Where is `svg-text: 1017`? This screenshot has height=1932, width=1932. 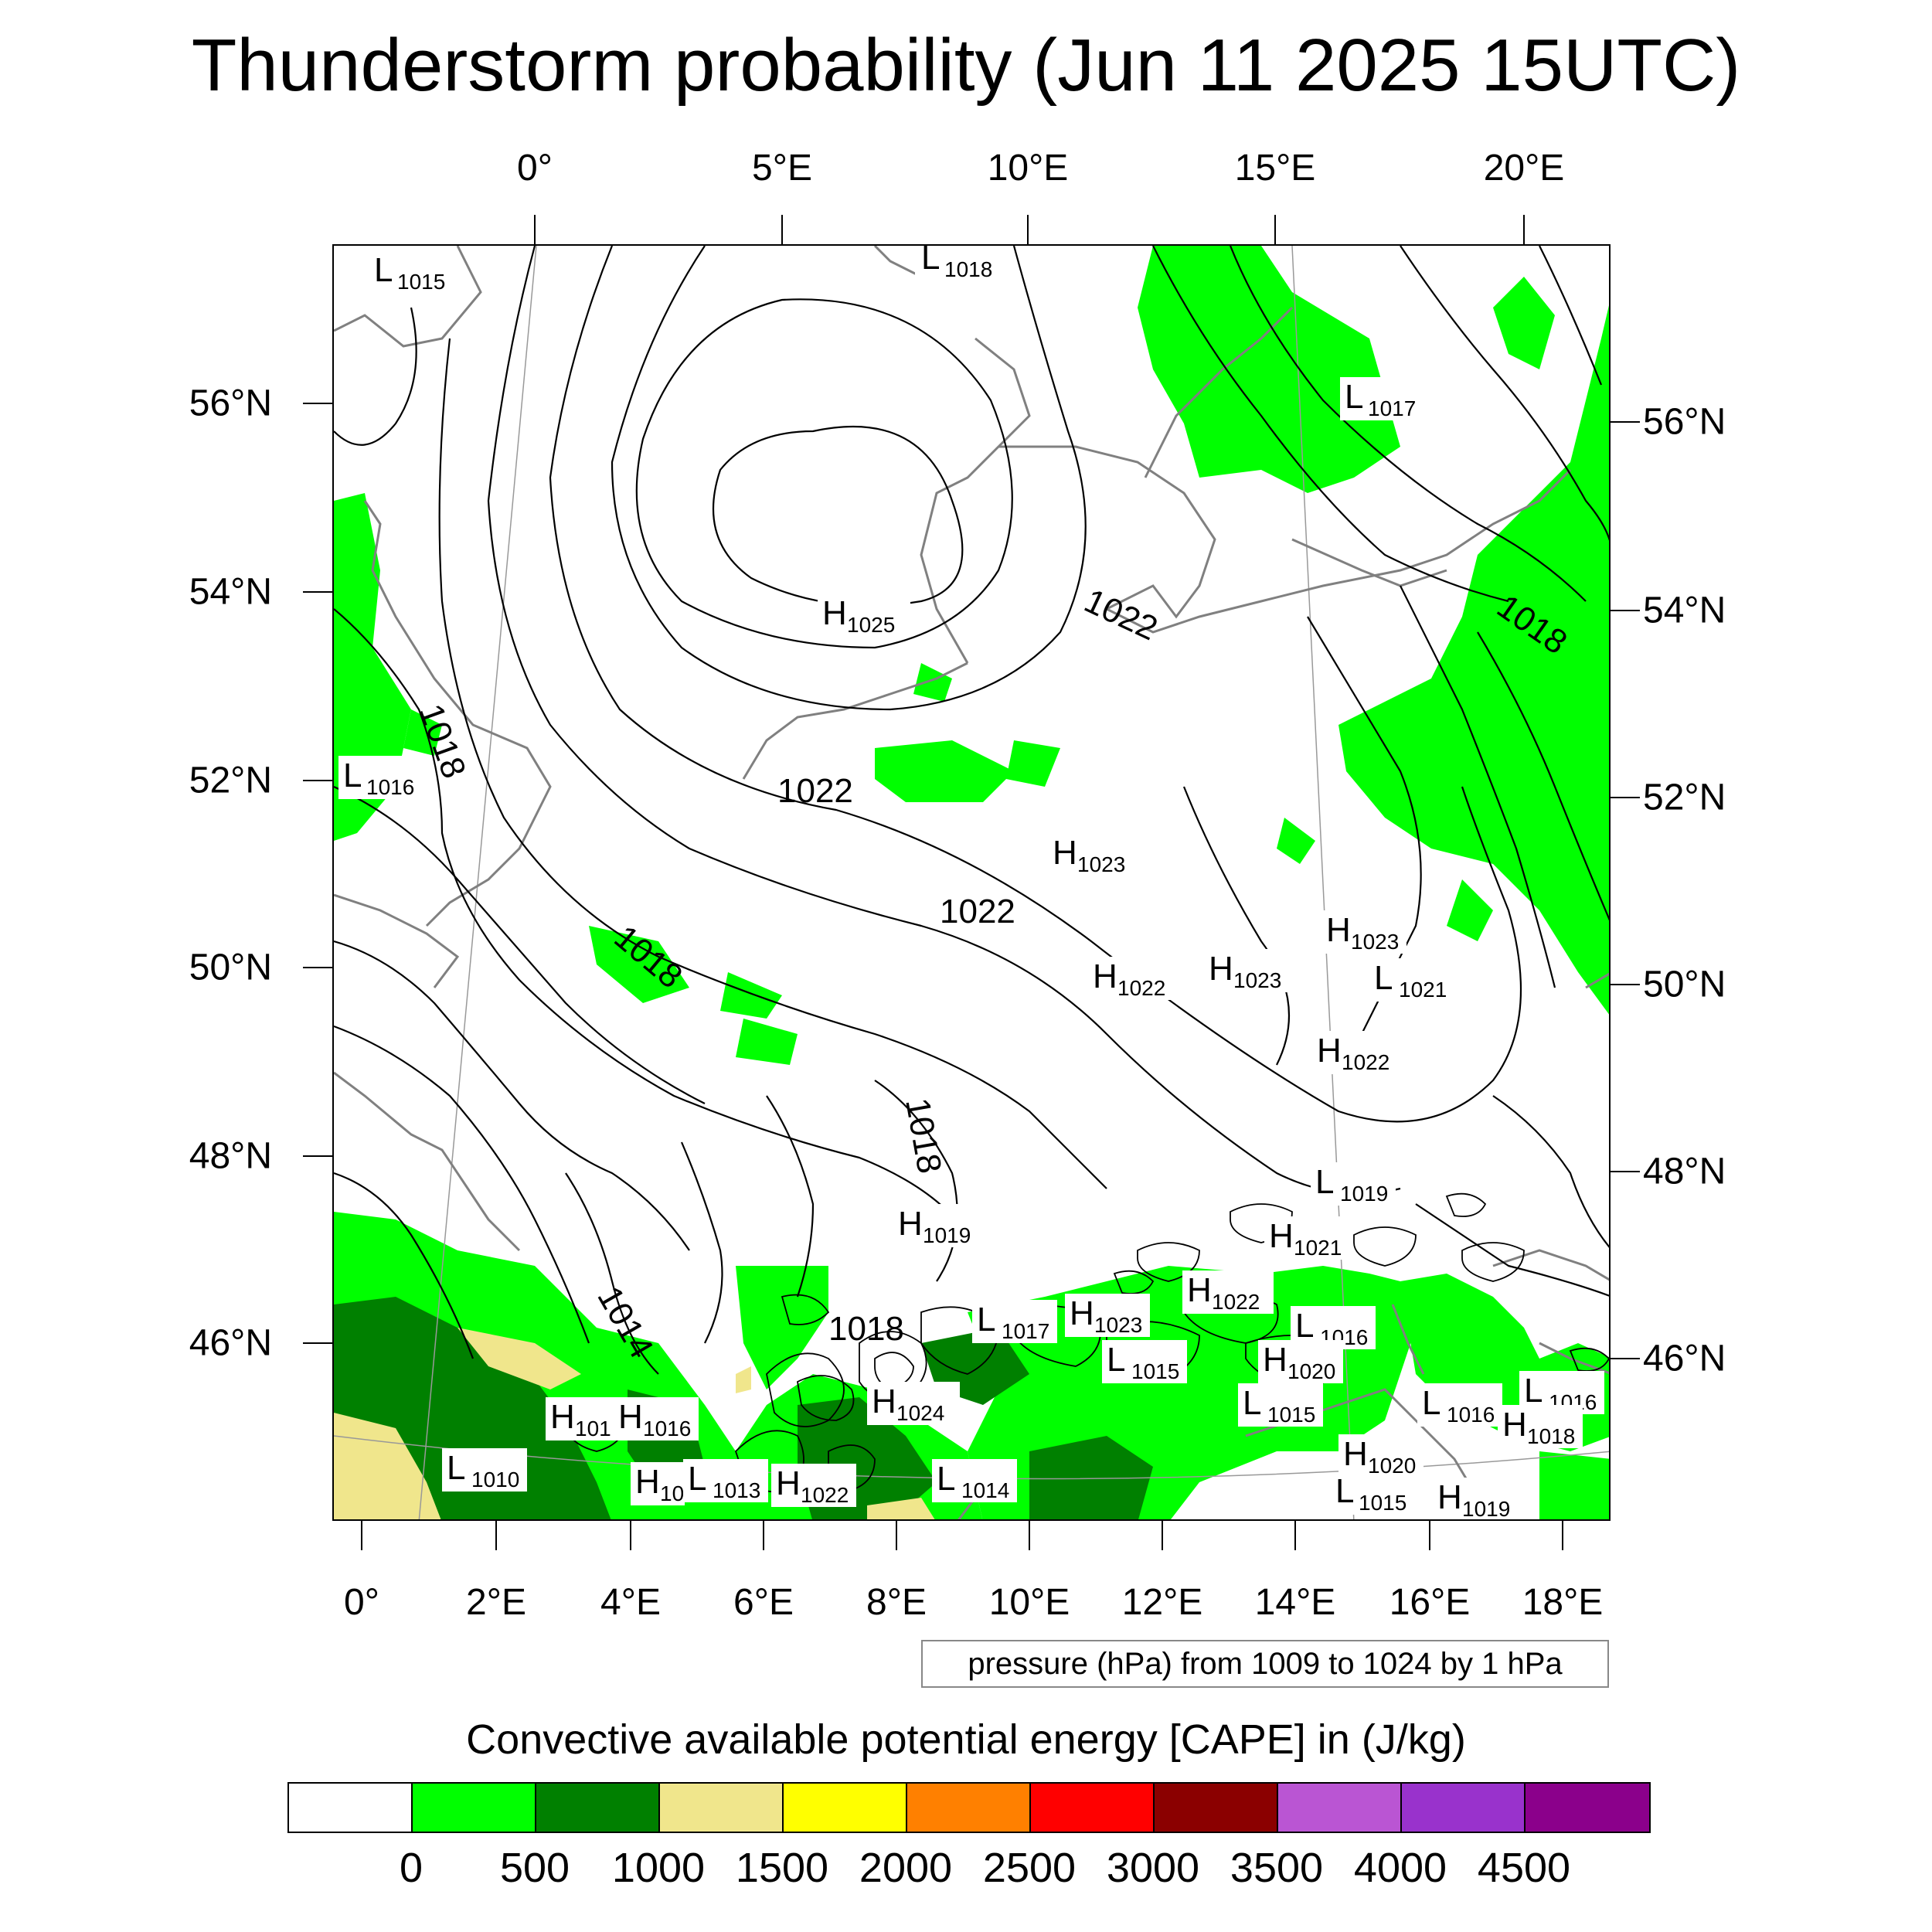
svg-text: 1017 is located at coordinates (1026, 1331).